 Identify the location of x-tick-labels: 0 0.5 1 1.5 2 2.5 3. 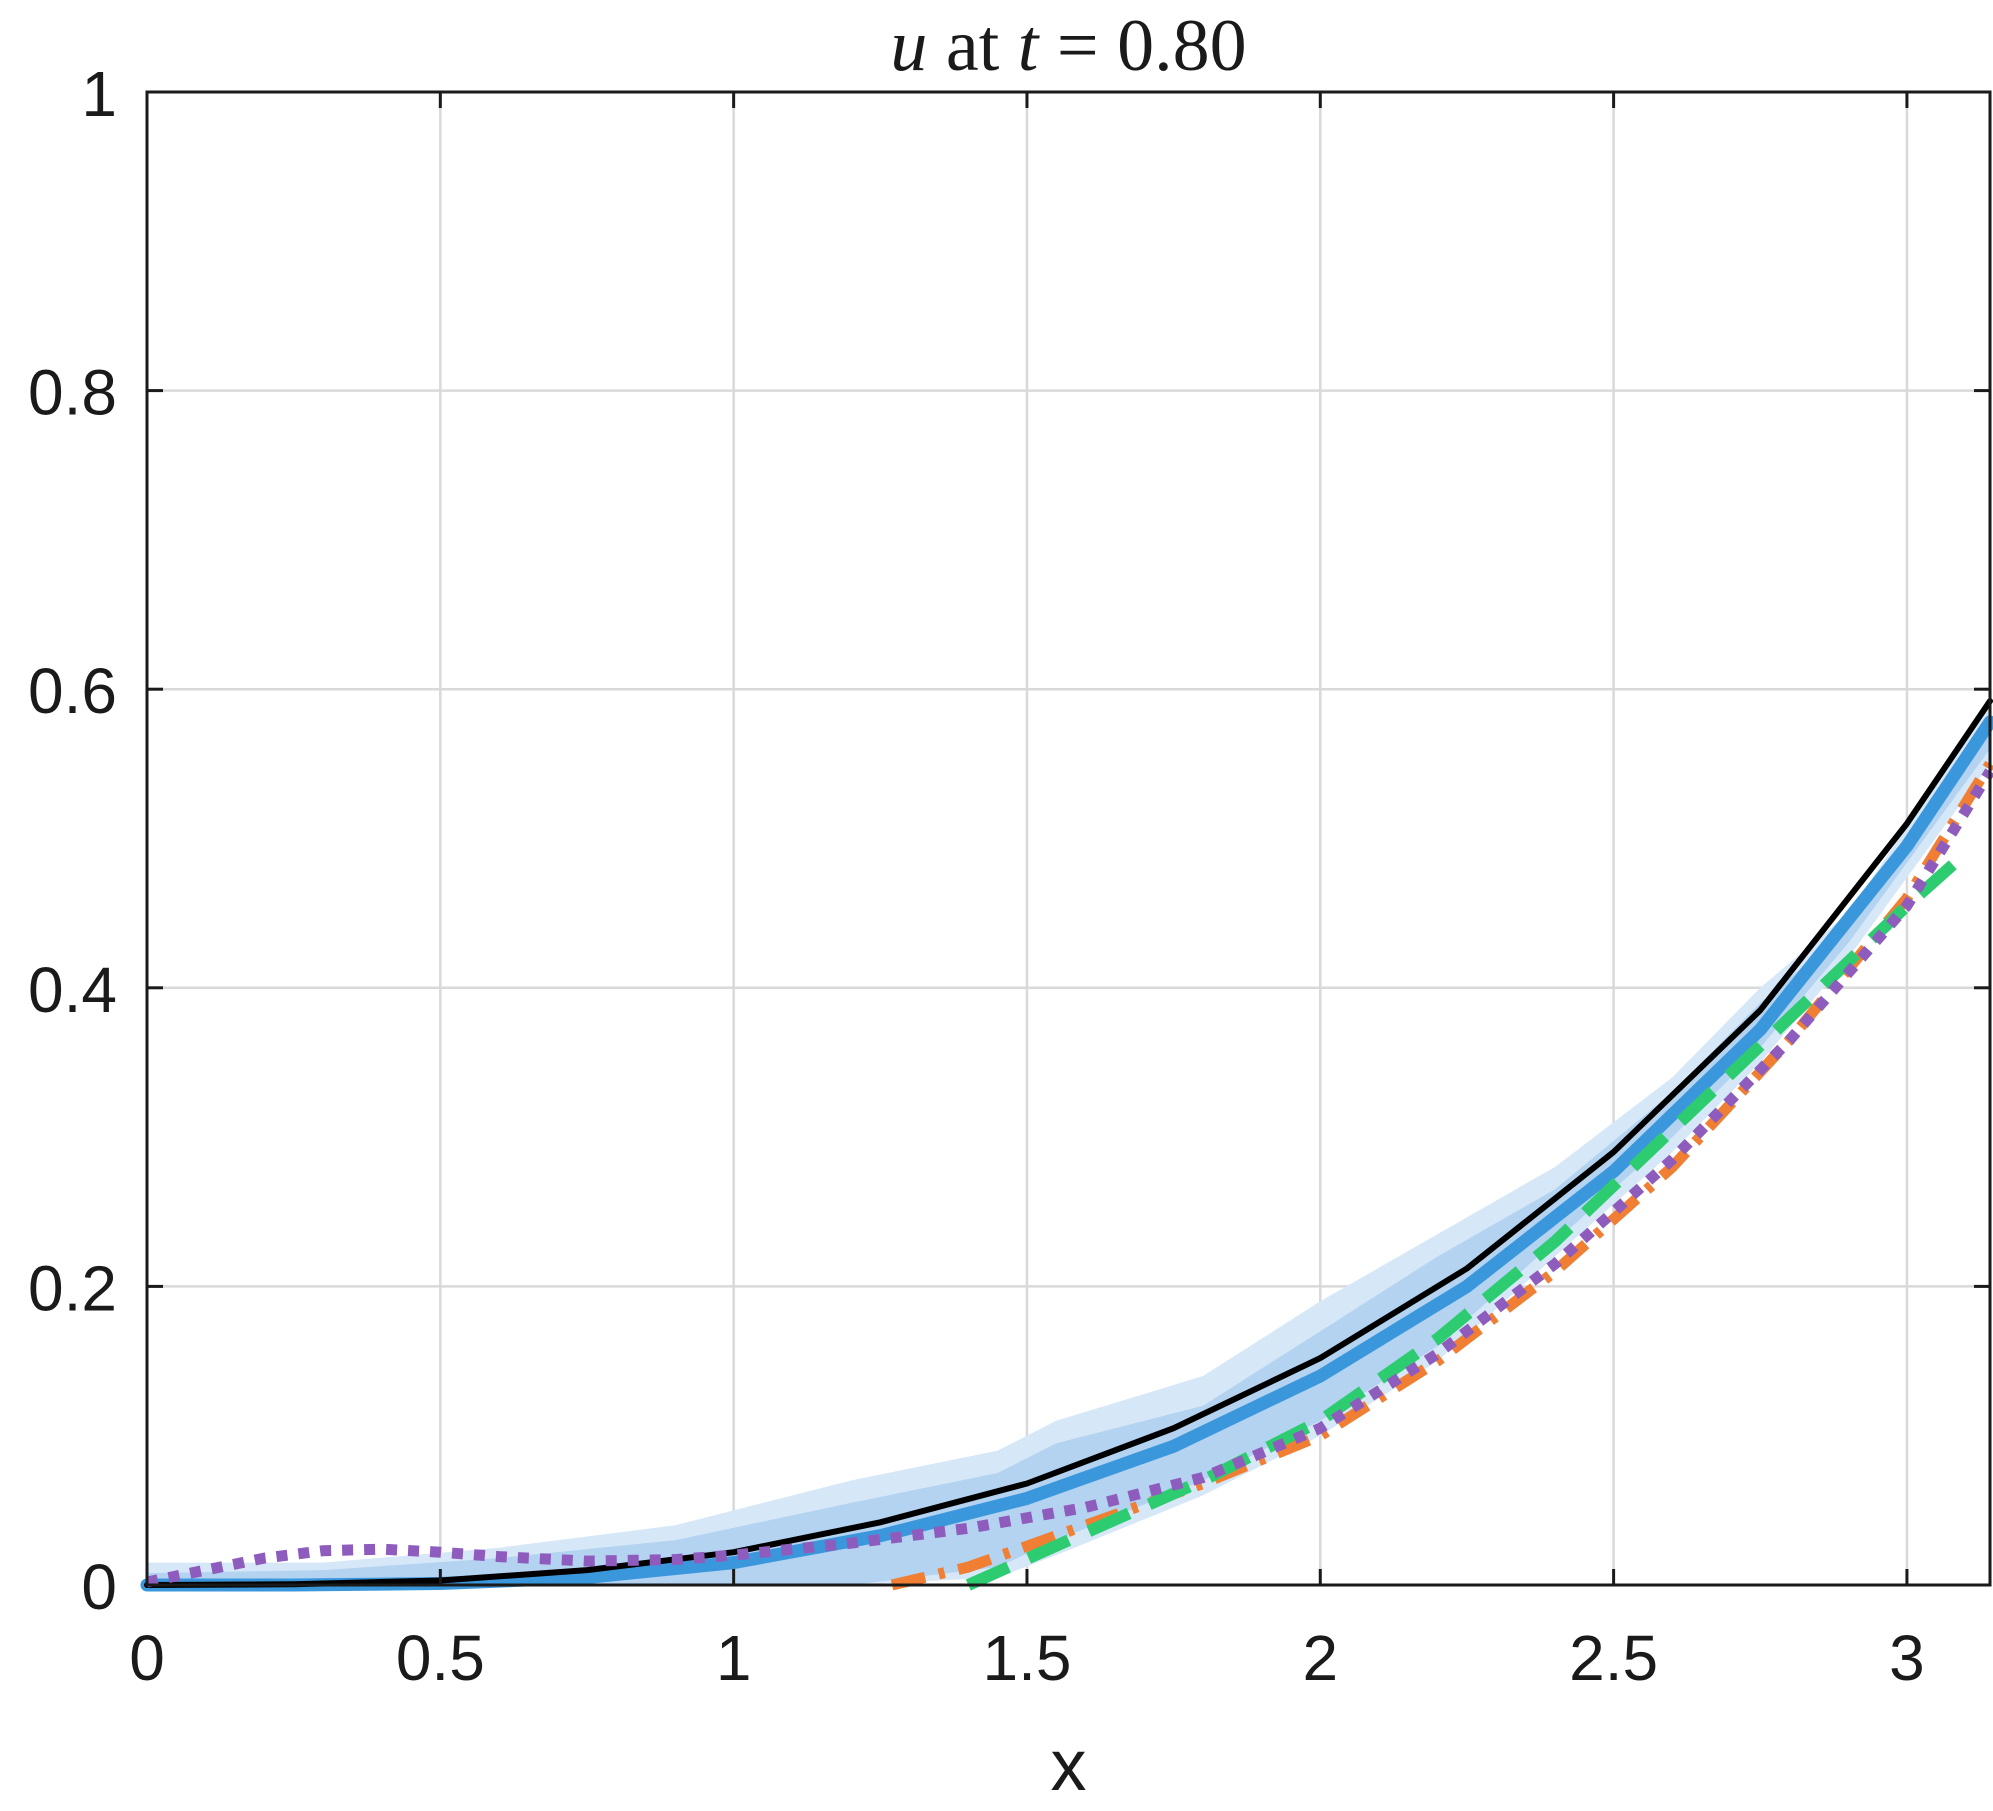
(1027, 1658).